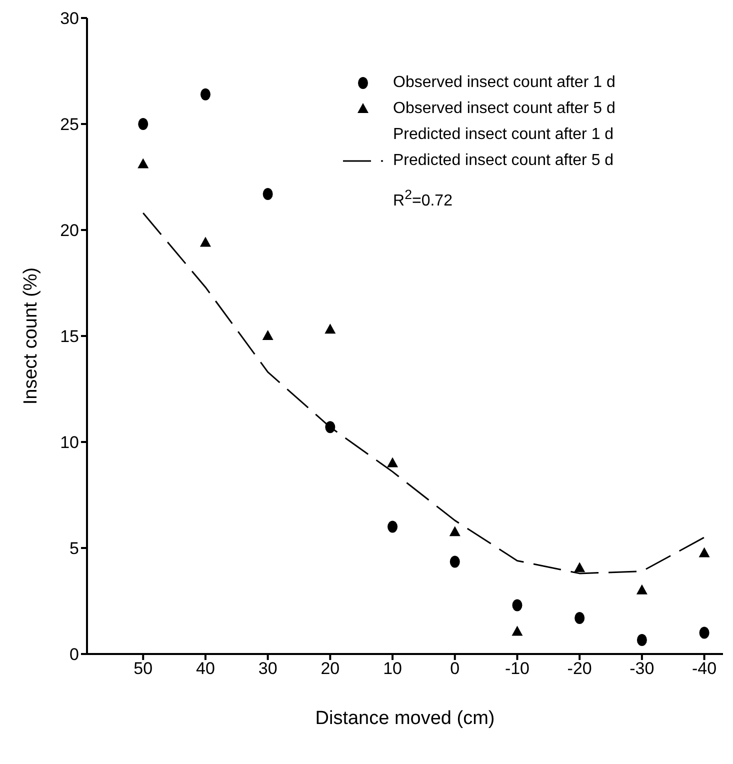 The image size is (733, 764). I want to click on x-tick-label: 20, so click(330, 668).